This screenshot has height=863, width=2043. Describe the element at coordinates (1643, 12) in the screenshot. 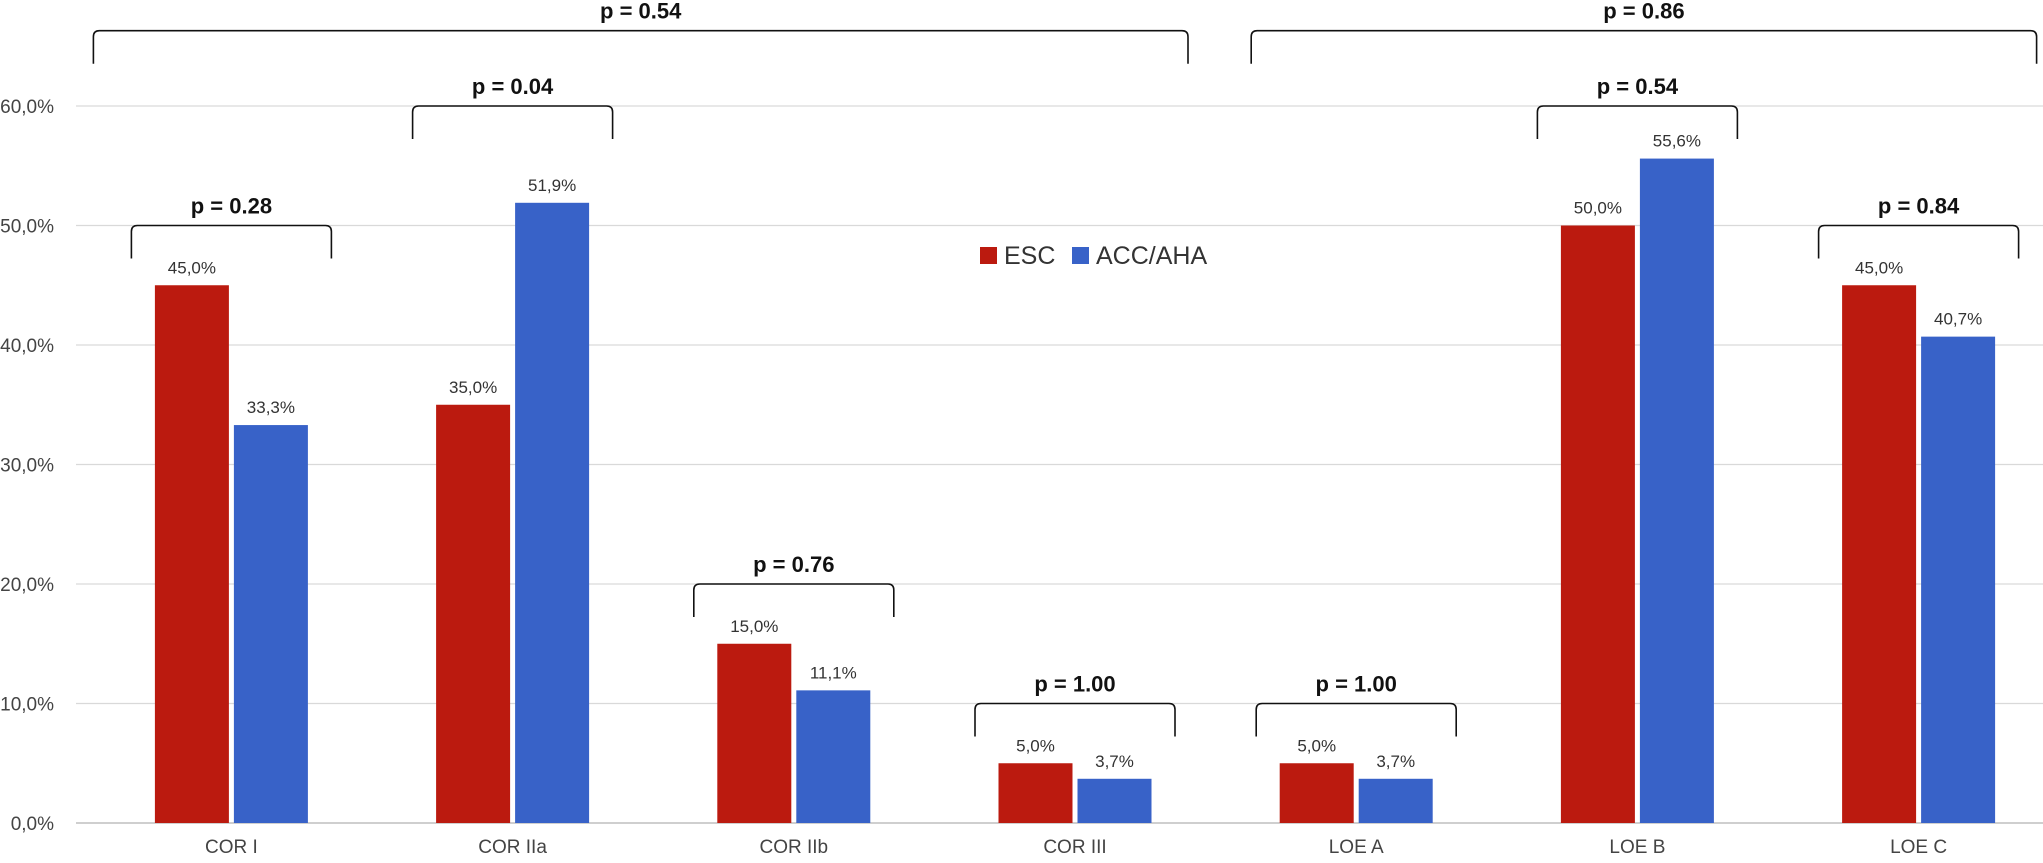

I see `p-value-label: p = 0.86` at that location.